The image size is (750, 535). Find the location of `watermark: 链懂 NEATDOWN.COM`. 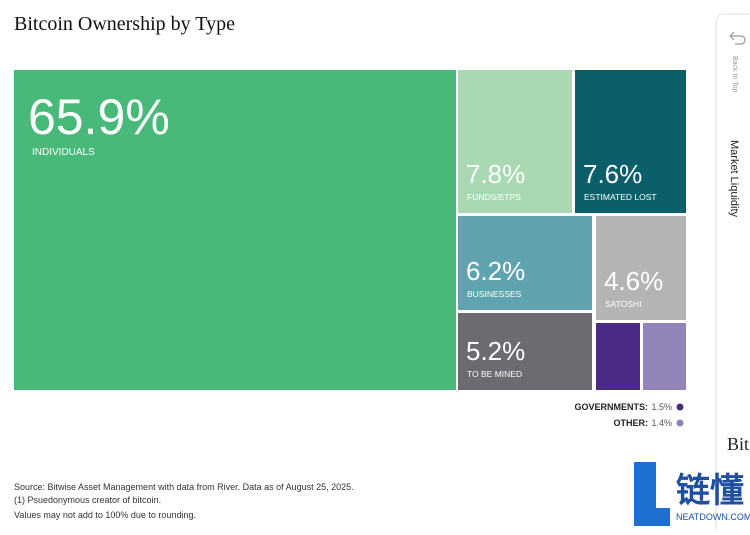

watermark: 链懂 NEATDOWN.COM is located at coordinates (692, 494).